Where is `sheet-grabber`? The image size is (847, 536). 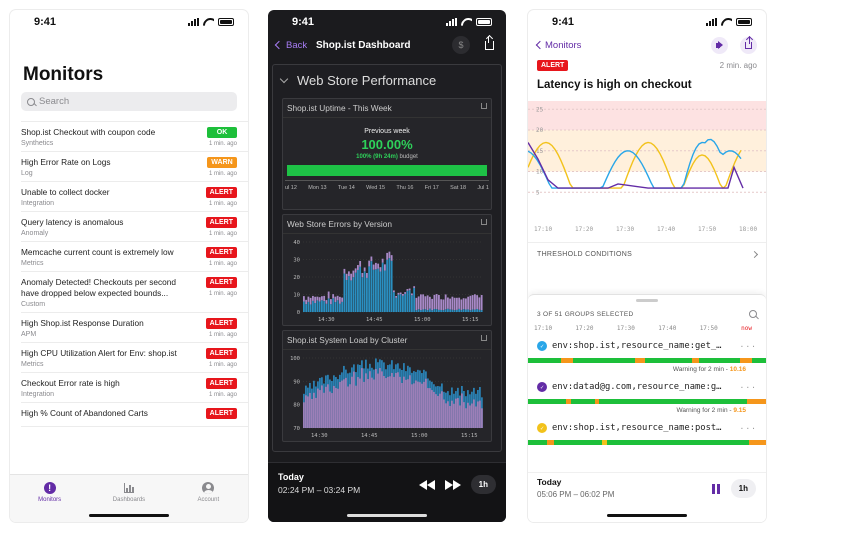 sheet-grabber is located at coordinates (647, 300).